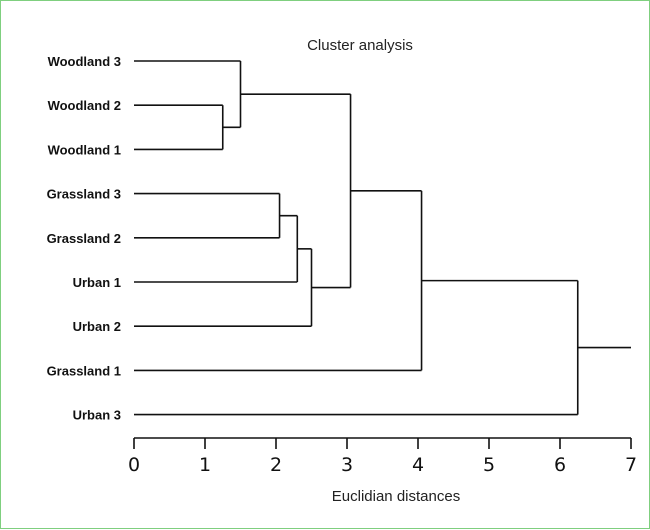 This screenshot has height=530, width=650. Describe the element at coordinates (84, 61) in the screenshot. I see `leaf-label: Woodland 3` at that location.